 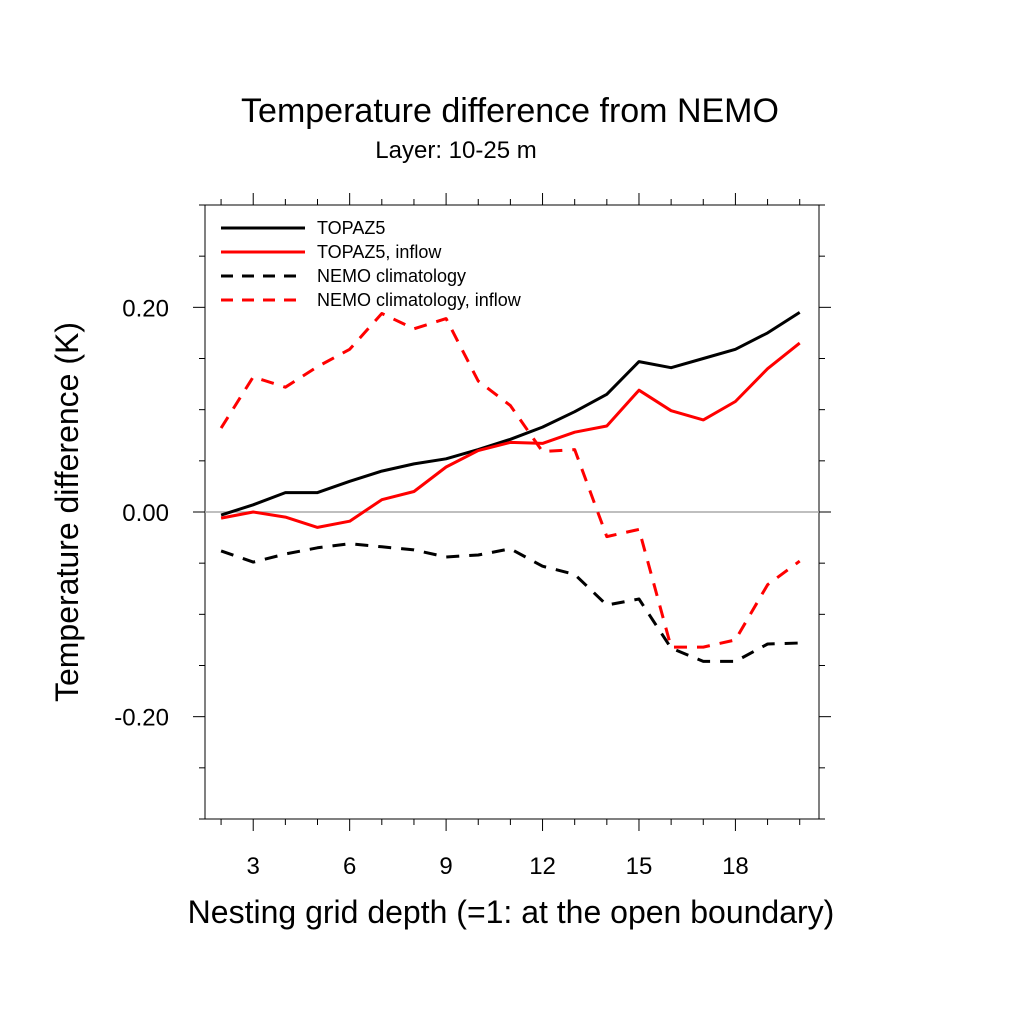 I want to click on x-tick-label: 12, so click(x=542, y=866).